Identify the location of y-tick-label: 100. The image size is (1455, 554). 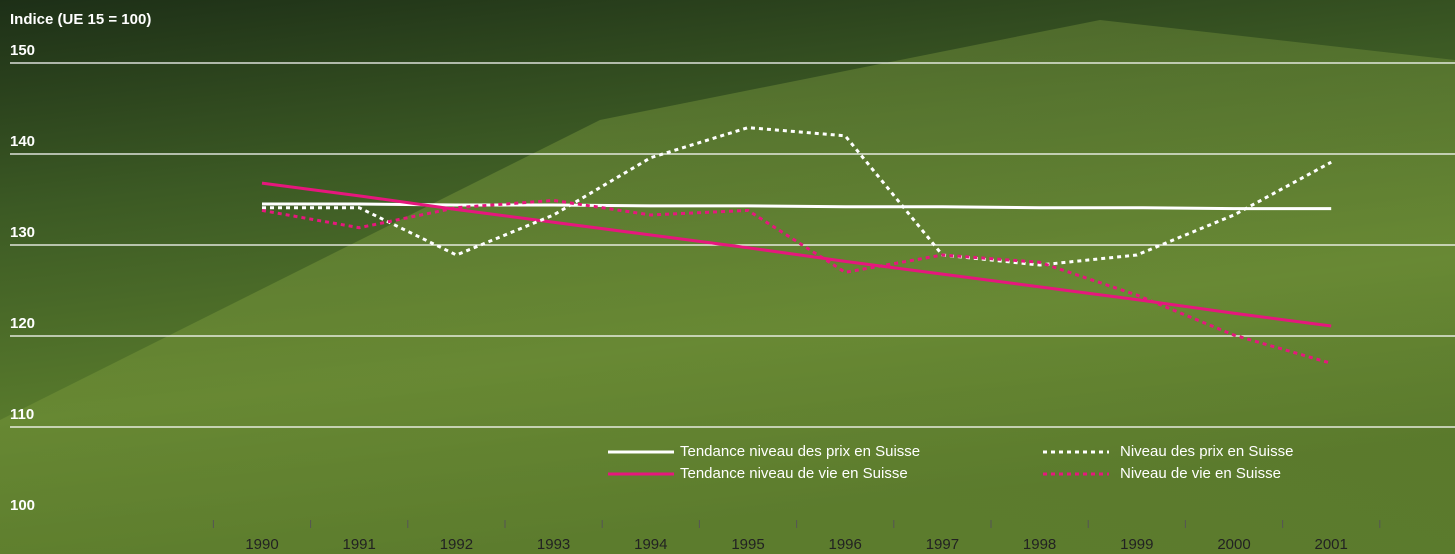
(22, 505).